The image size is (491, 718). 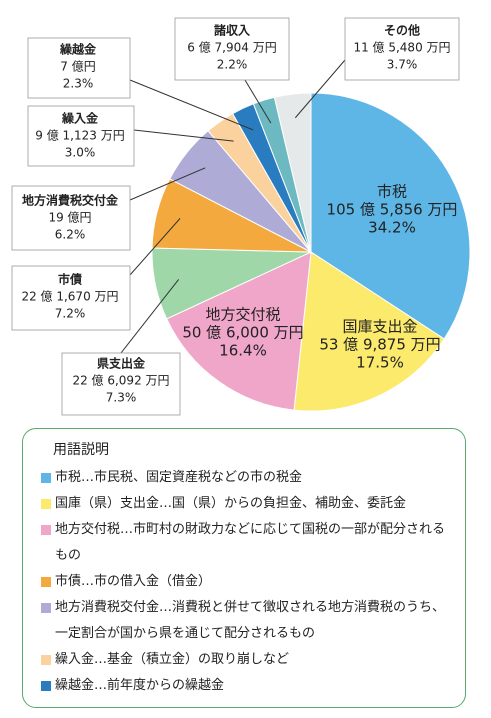 I want to click on glossary-item: 市債…市の借入金（借金）, so click(x=246, y=582).